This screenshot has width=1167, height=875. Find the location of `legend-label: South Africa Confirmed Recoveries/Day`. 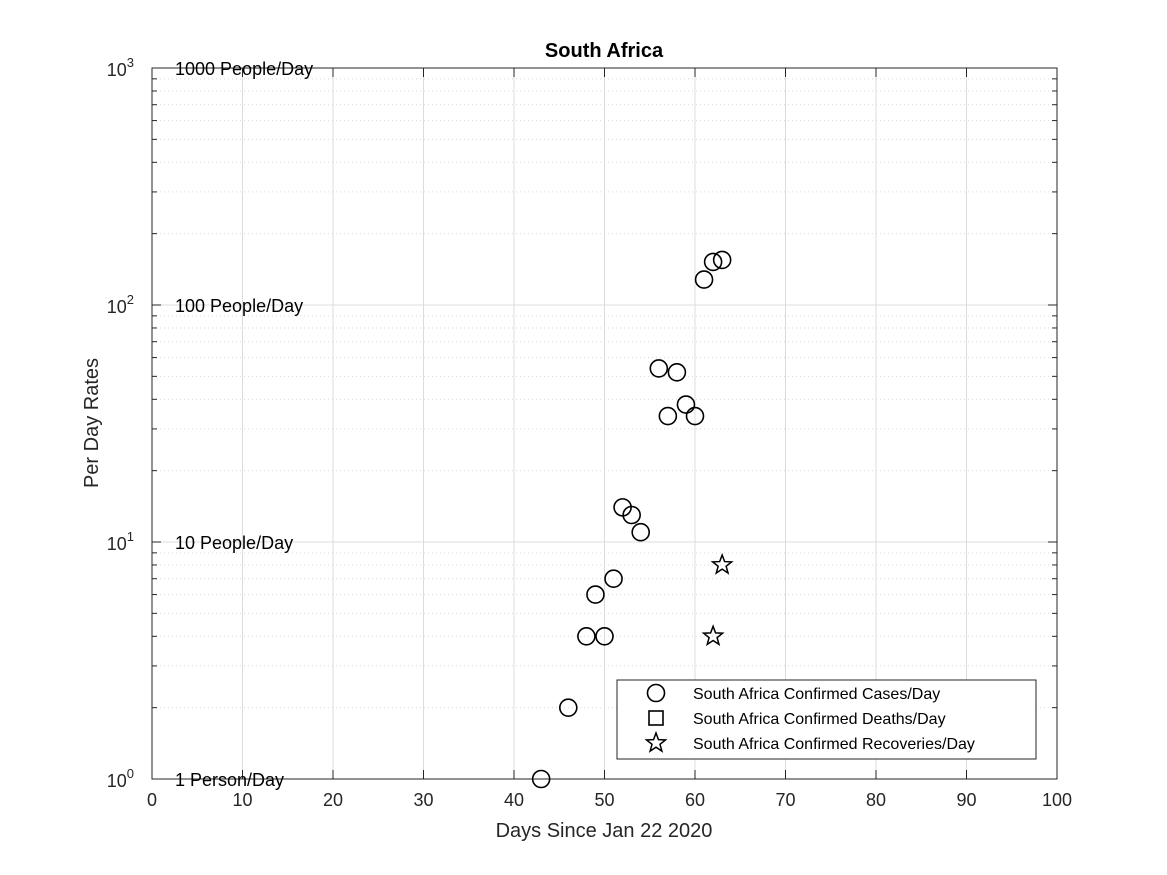

legend-label: South Africa Confirmed Recoveries/Day is located at coordinates (834, 744).